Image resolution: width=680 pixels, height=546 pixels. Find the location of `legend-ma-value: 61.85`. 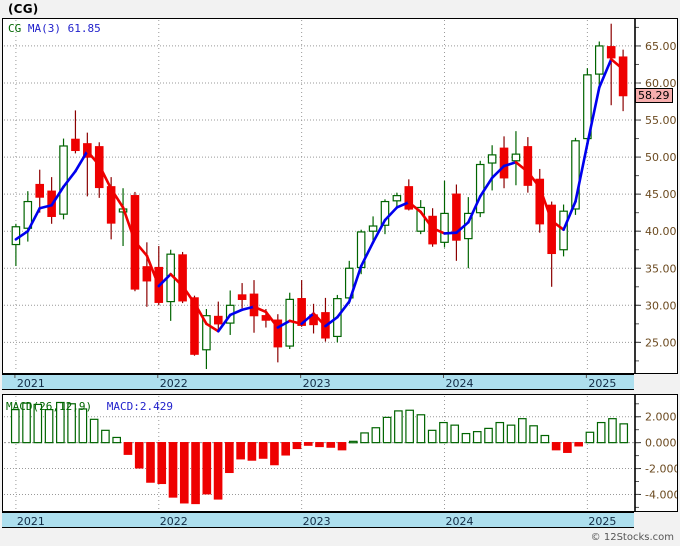

legend-ma-value: 61.85 is located at coordinates (84, 28).